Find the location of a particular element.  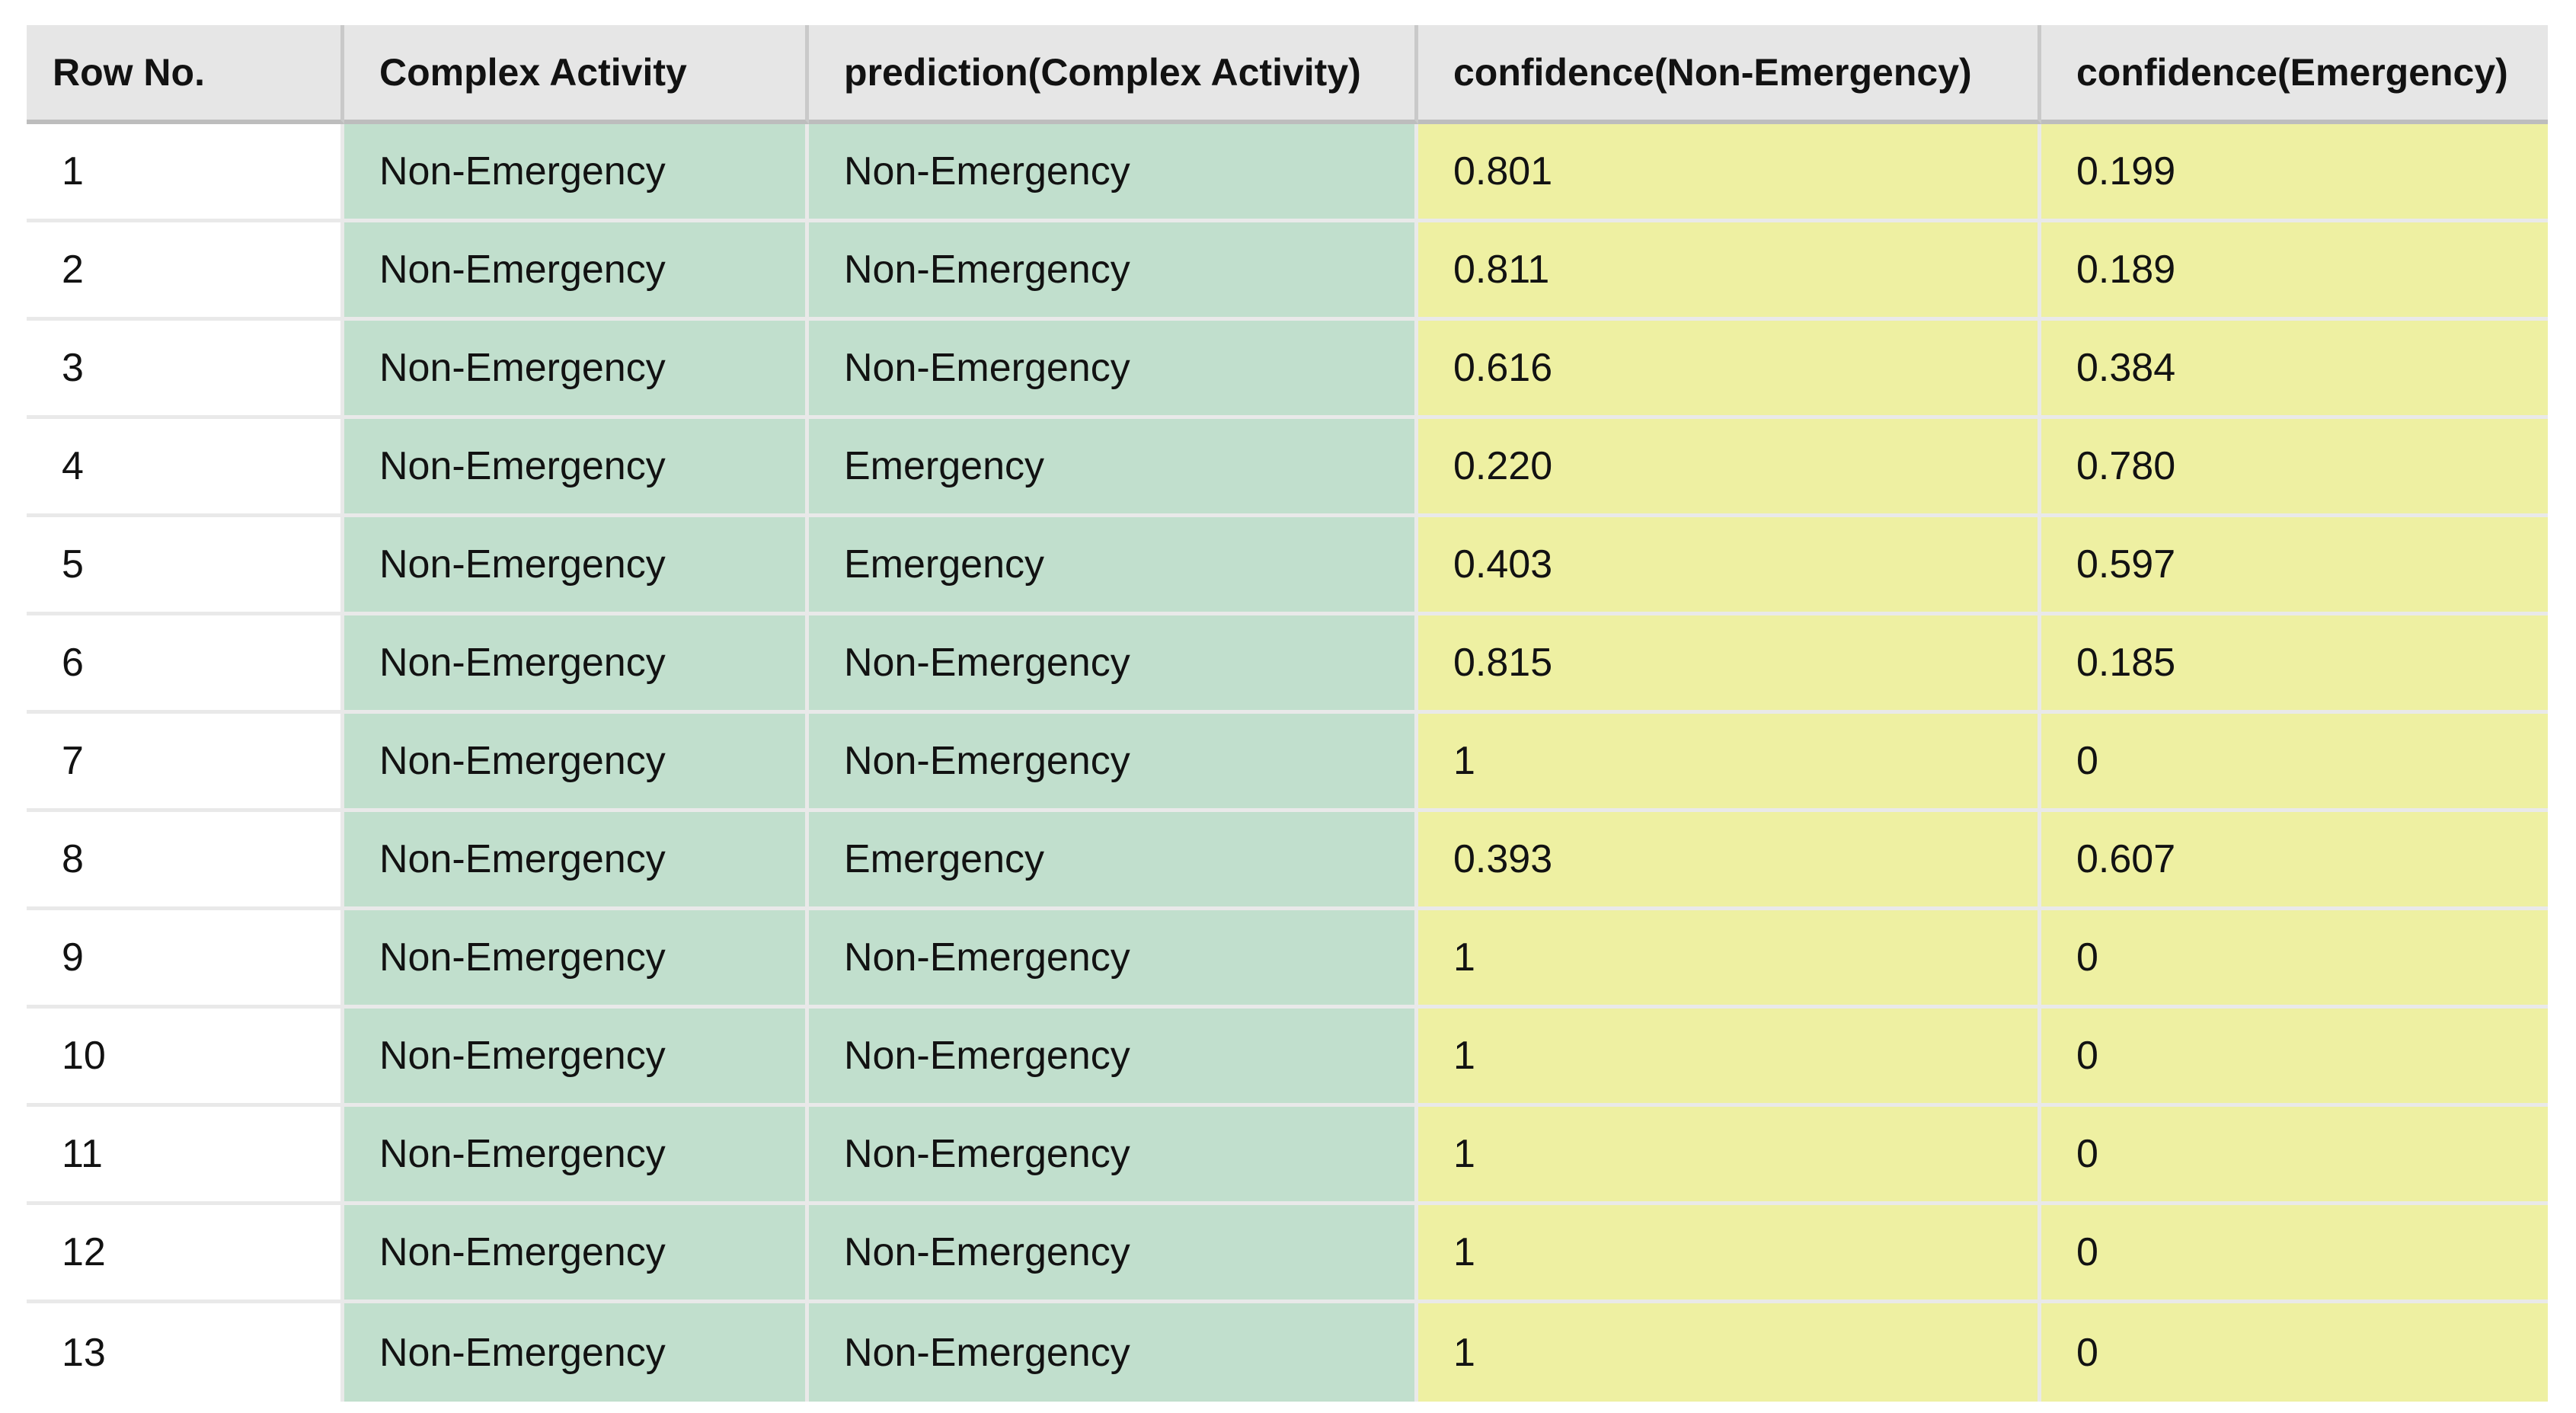

table-row: 7 Non-Emergency Non-Emergency 1 0 is located at coordinates (1287, 763).